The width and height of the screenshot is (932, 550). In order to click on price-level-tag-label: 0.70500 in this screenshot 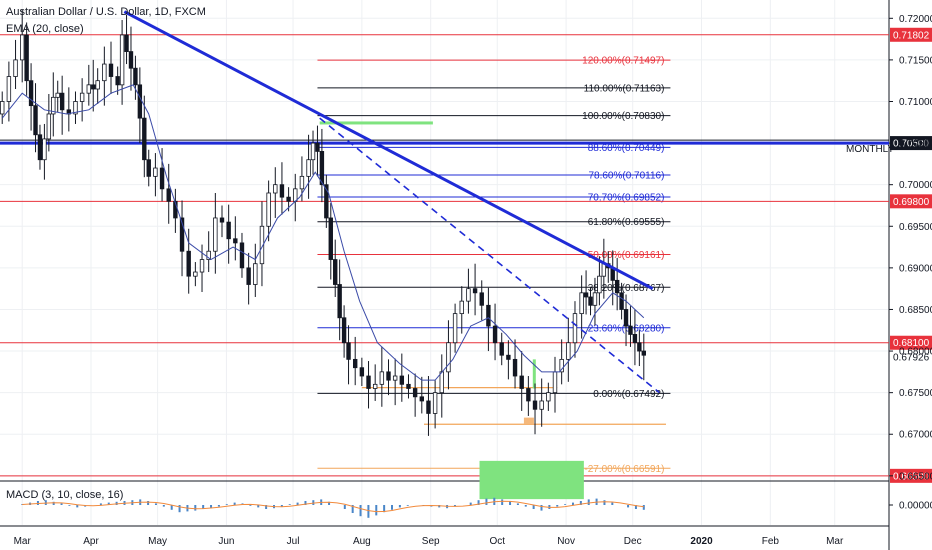, I will do `click(911, 144)`.